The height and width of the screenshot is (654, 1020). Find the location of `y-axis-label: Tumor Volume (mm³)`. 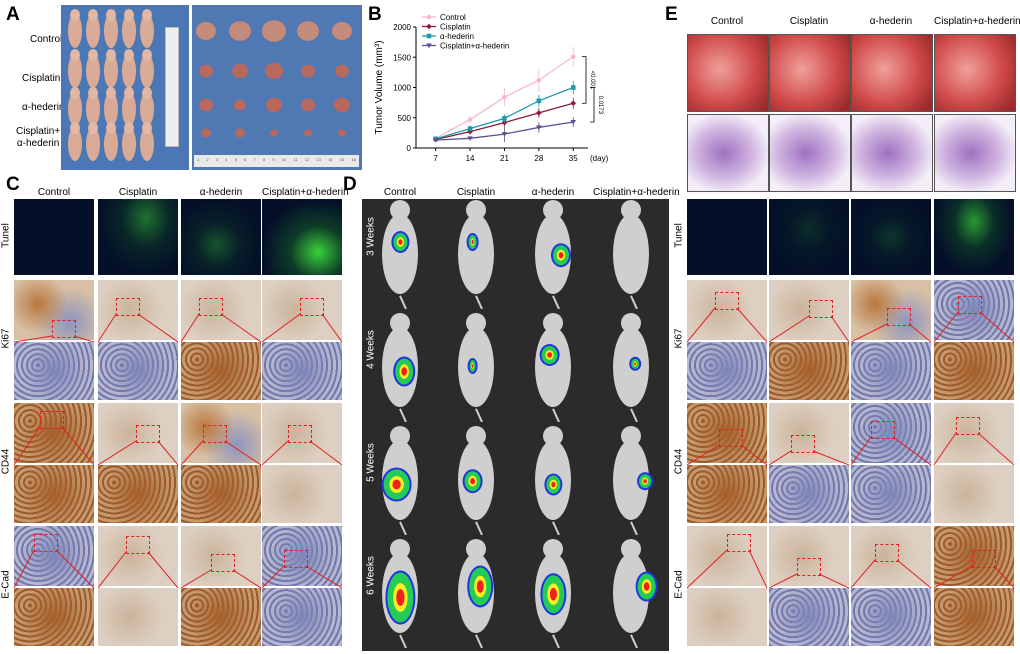

y-axis-label: Tumor Volume (mm³) is located at coordinates (379, 87).